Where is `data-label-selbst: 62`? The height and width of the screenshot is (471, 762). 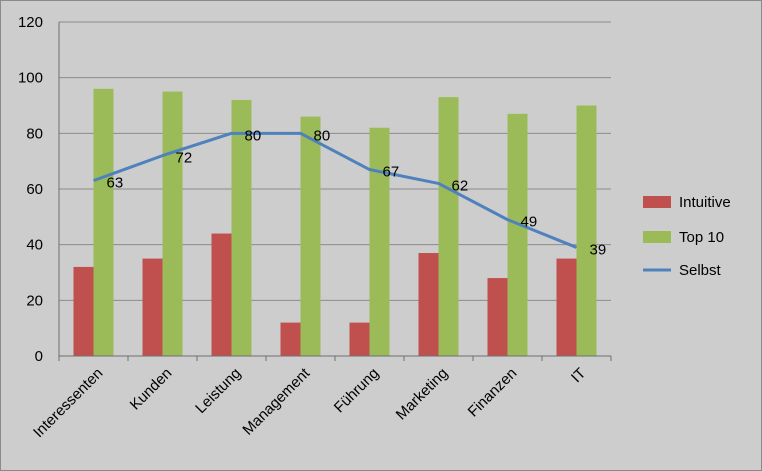
data-label-selbst: 62 is located at coordinates (460, 185).